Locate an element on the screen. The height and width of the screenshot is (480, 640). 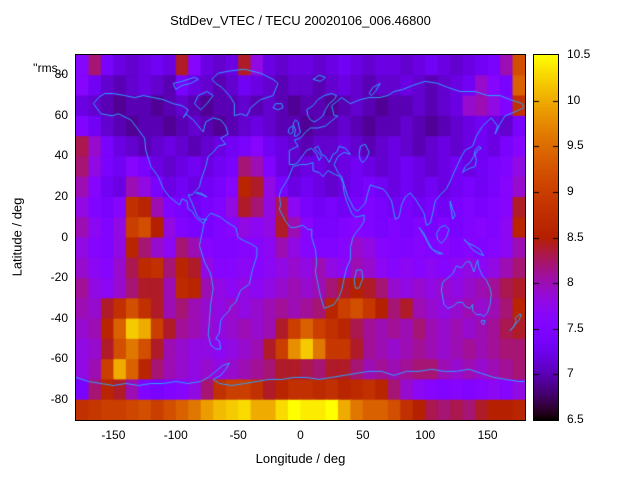
y-tick-label: -40 is located at coordinates (59, 317).